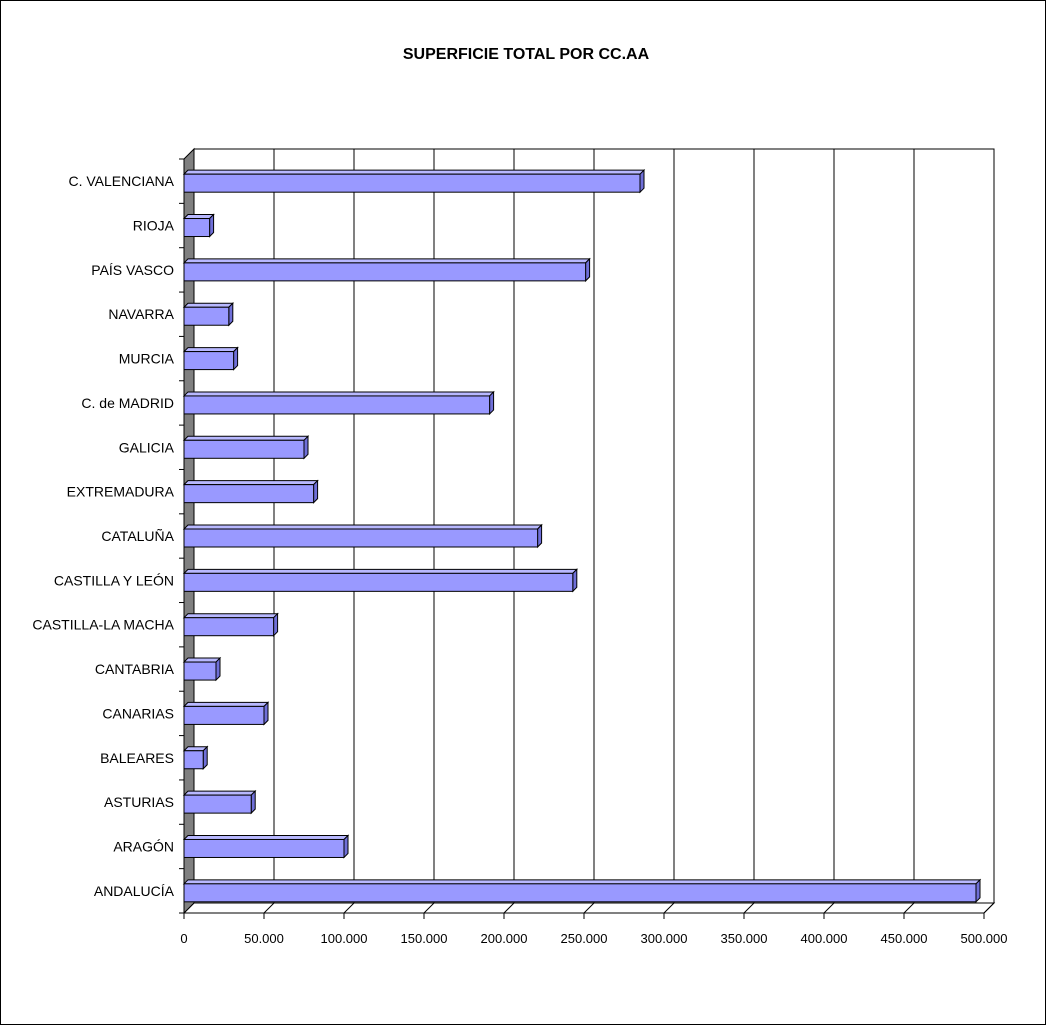 This screenshot has width=1046, height=1026. I want to click on category-label: CASTILLA-LA MACHA, so click(103, 625).